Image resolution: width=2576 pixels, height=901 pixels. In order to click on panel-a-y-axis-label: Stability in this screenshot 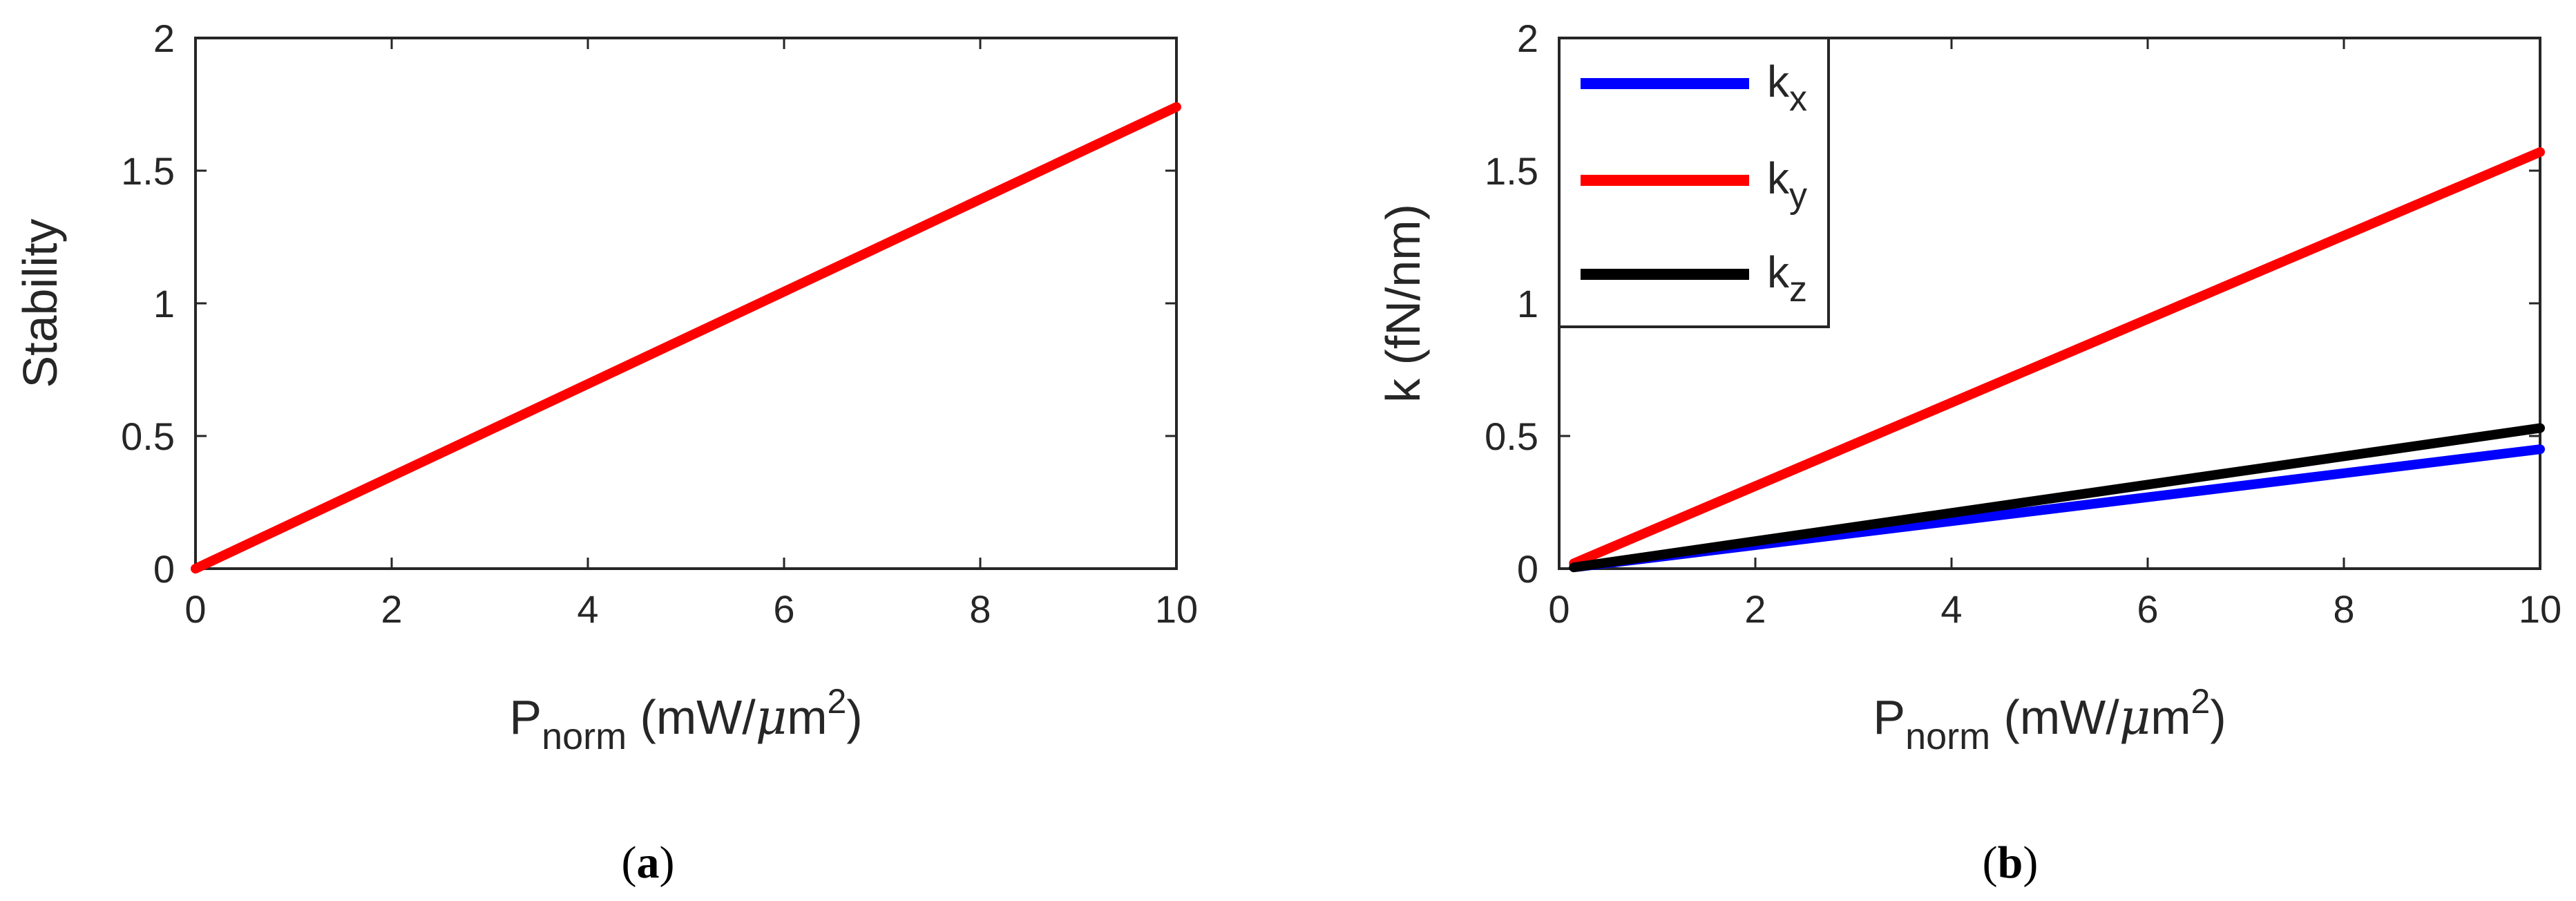, I will do `click(40, 303)`.